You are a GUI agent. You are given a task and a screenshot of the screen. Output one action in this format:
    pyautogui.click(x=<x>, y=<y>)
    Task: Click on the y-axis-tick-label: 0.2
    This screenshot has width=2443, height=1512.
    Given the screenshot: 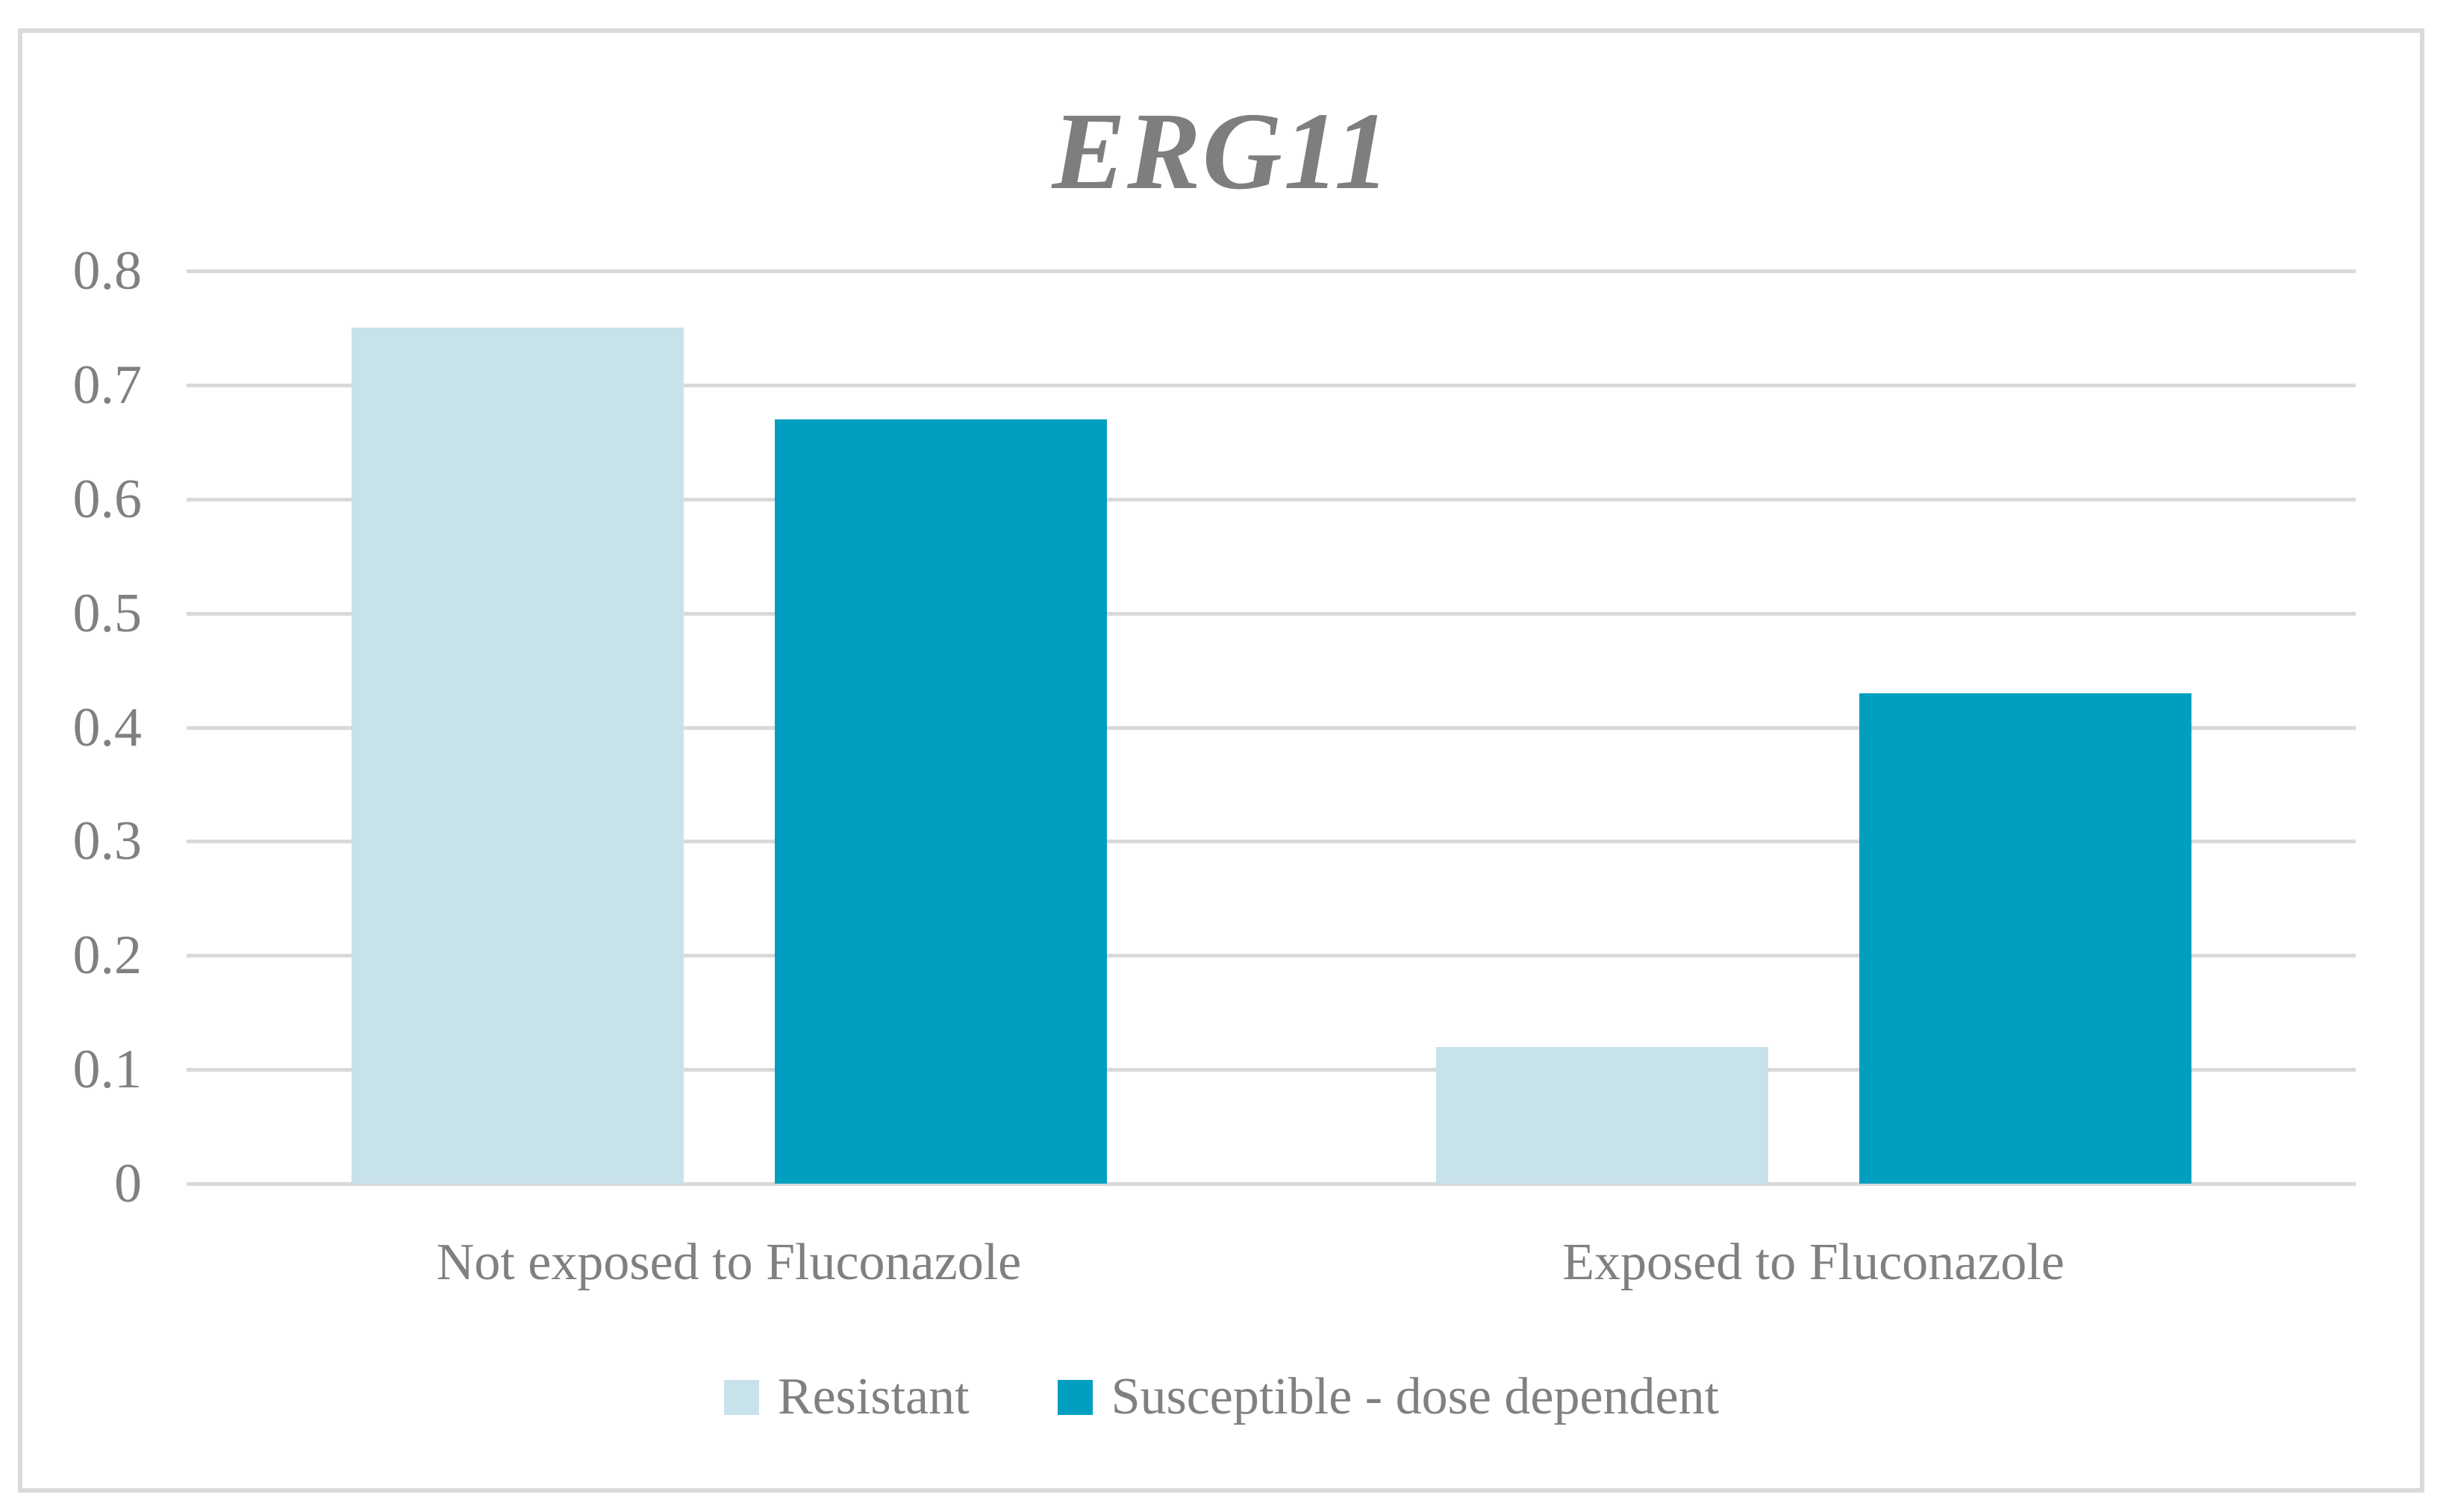 What is the action you would take?
    pyautogui.click(x=107, y=956)
    